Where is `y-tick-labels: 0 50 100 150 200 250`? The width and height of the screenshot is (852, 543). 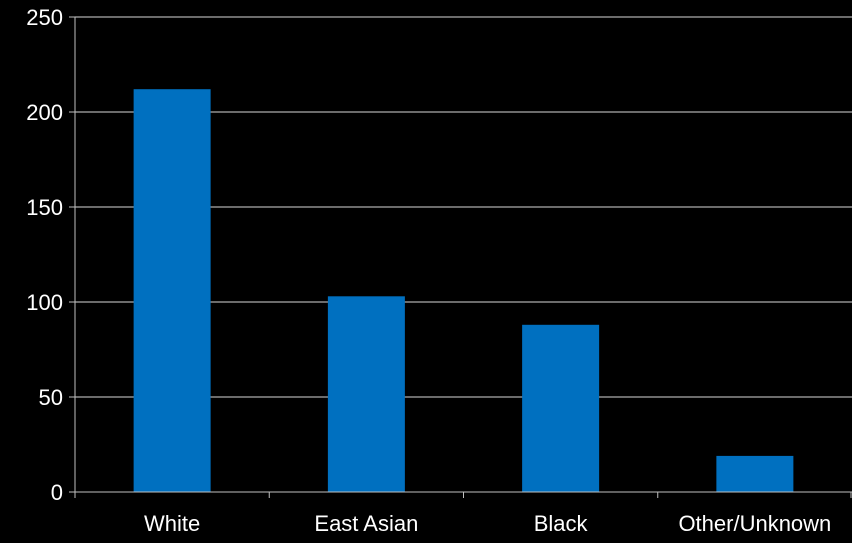 y-tick-labels: 0 50 100 150 200 250 is located at coordinates (44, 255).